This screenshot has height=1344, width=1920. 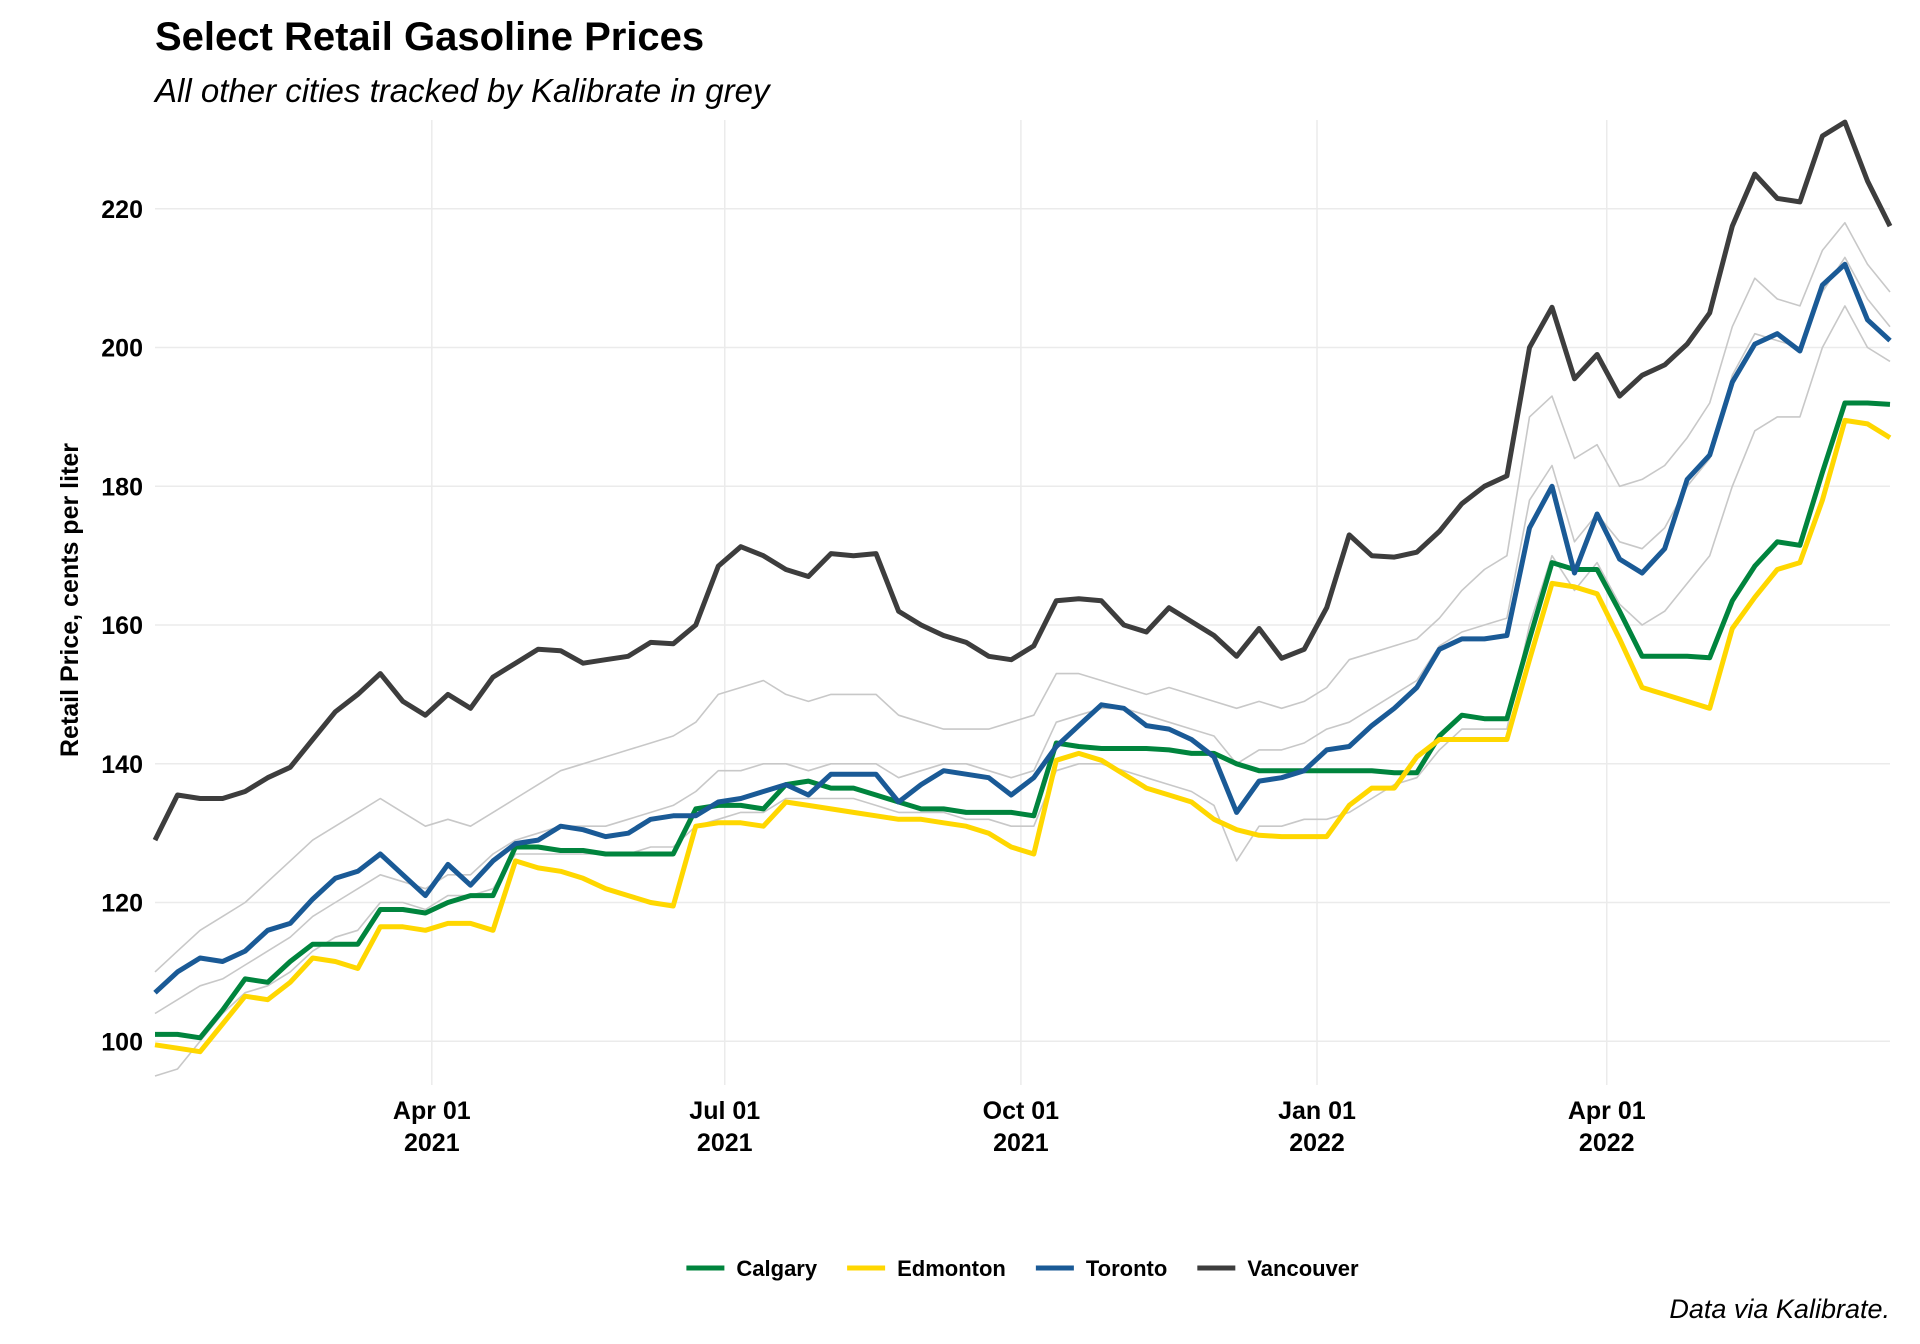 What do you see at coordinates (1021, 1127) in the screenshot?
I see `x-tick-label: Oct 01 2021` at bounding box center [1021, 1127].